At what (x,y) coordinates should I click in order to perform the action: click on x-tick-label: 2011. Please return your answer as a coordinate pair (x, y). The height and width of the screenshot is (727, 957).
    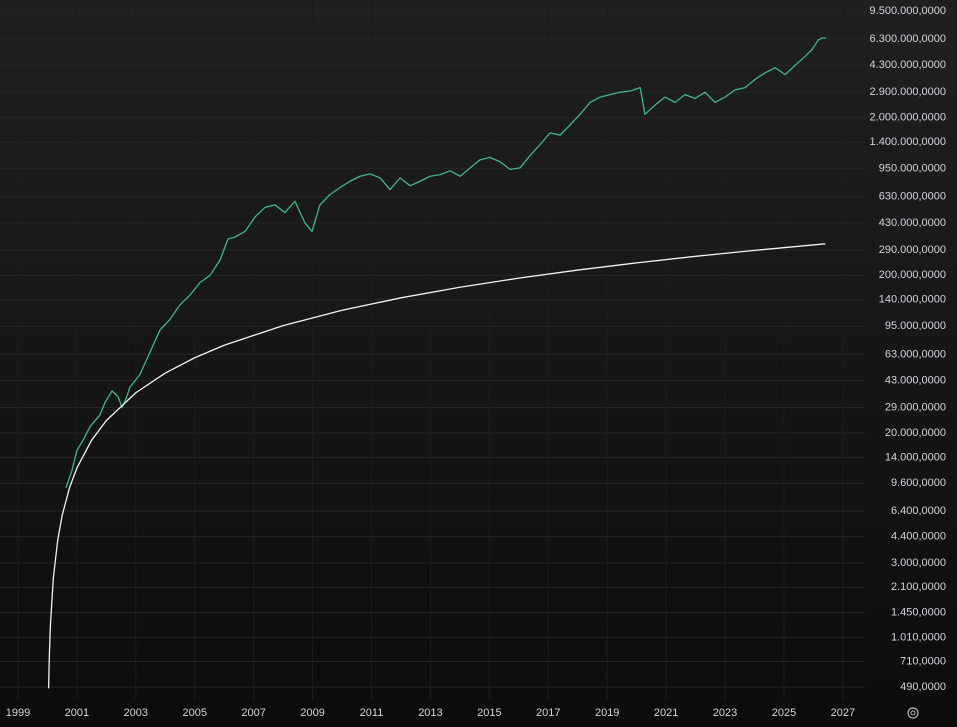
    Looking at the image, I should click on (372, 713).